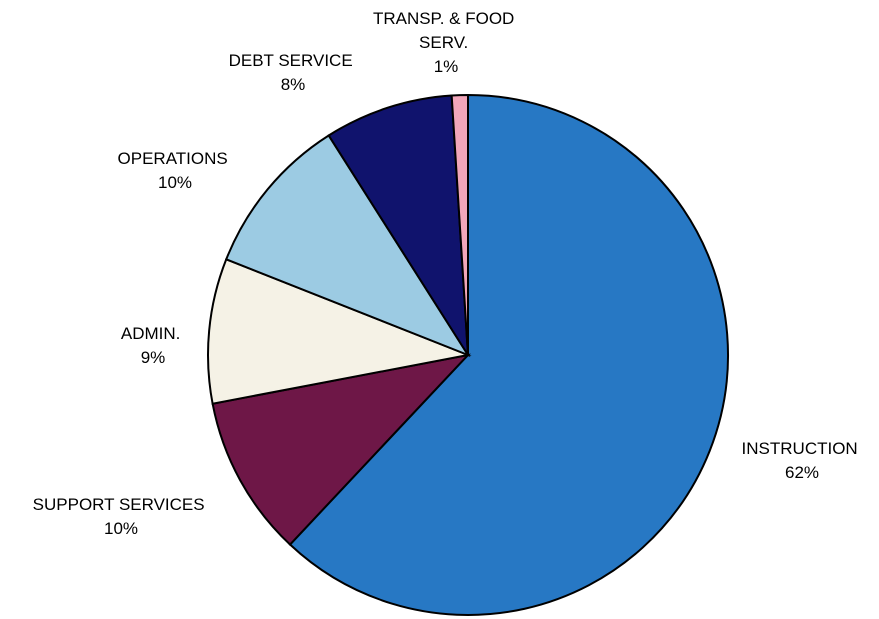  I want to click on pie-slice-admin, so click(339, 331).